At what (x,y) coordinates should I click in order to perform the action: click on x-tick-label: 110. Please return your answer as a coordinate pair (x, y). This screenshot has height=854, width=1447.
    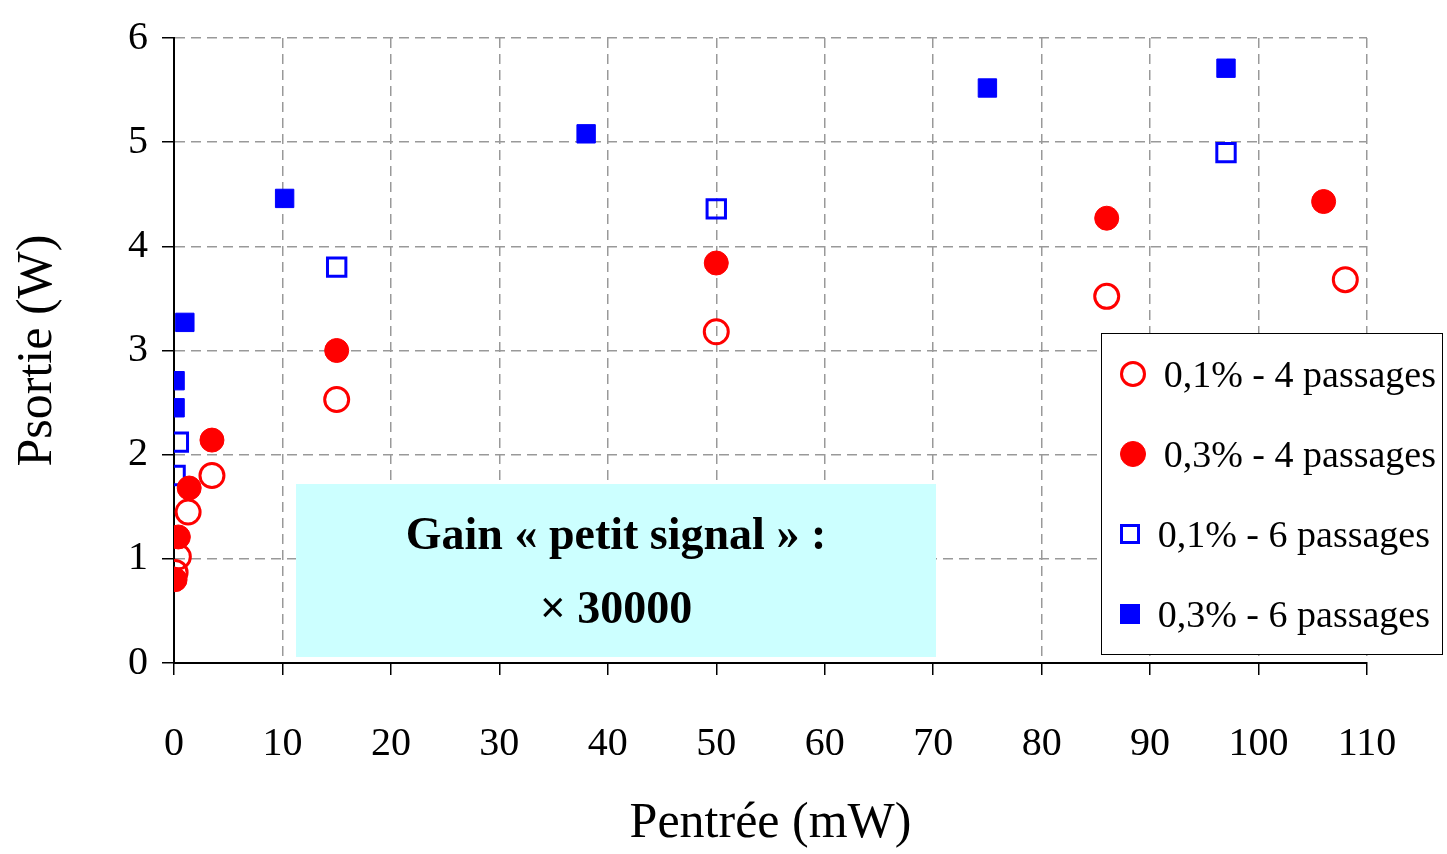
    Looking at the image, I should click on (1367, 741).